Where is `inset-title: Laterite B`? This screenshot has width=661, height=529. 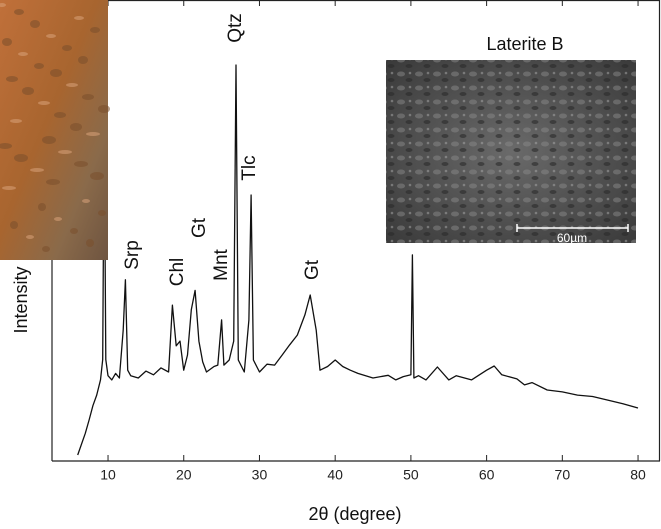 inset-title: Laterite B is located at coordinates (524, 44).